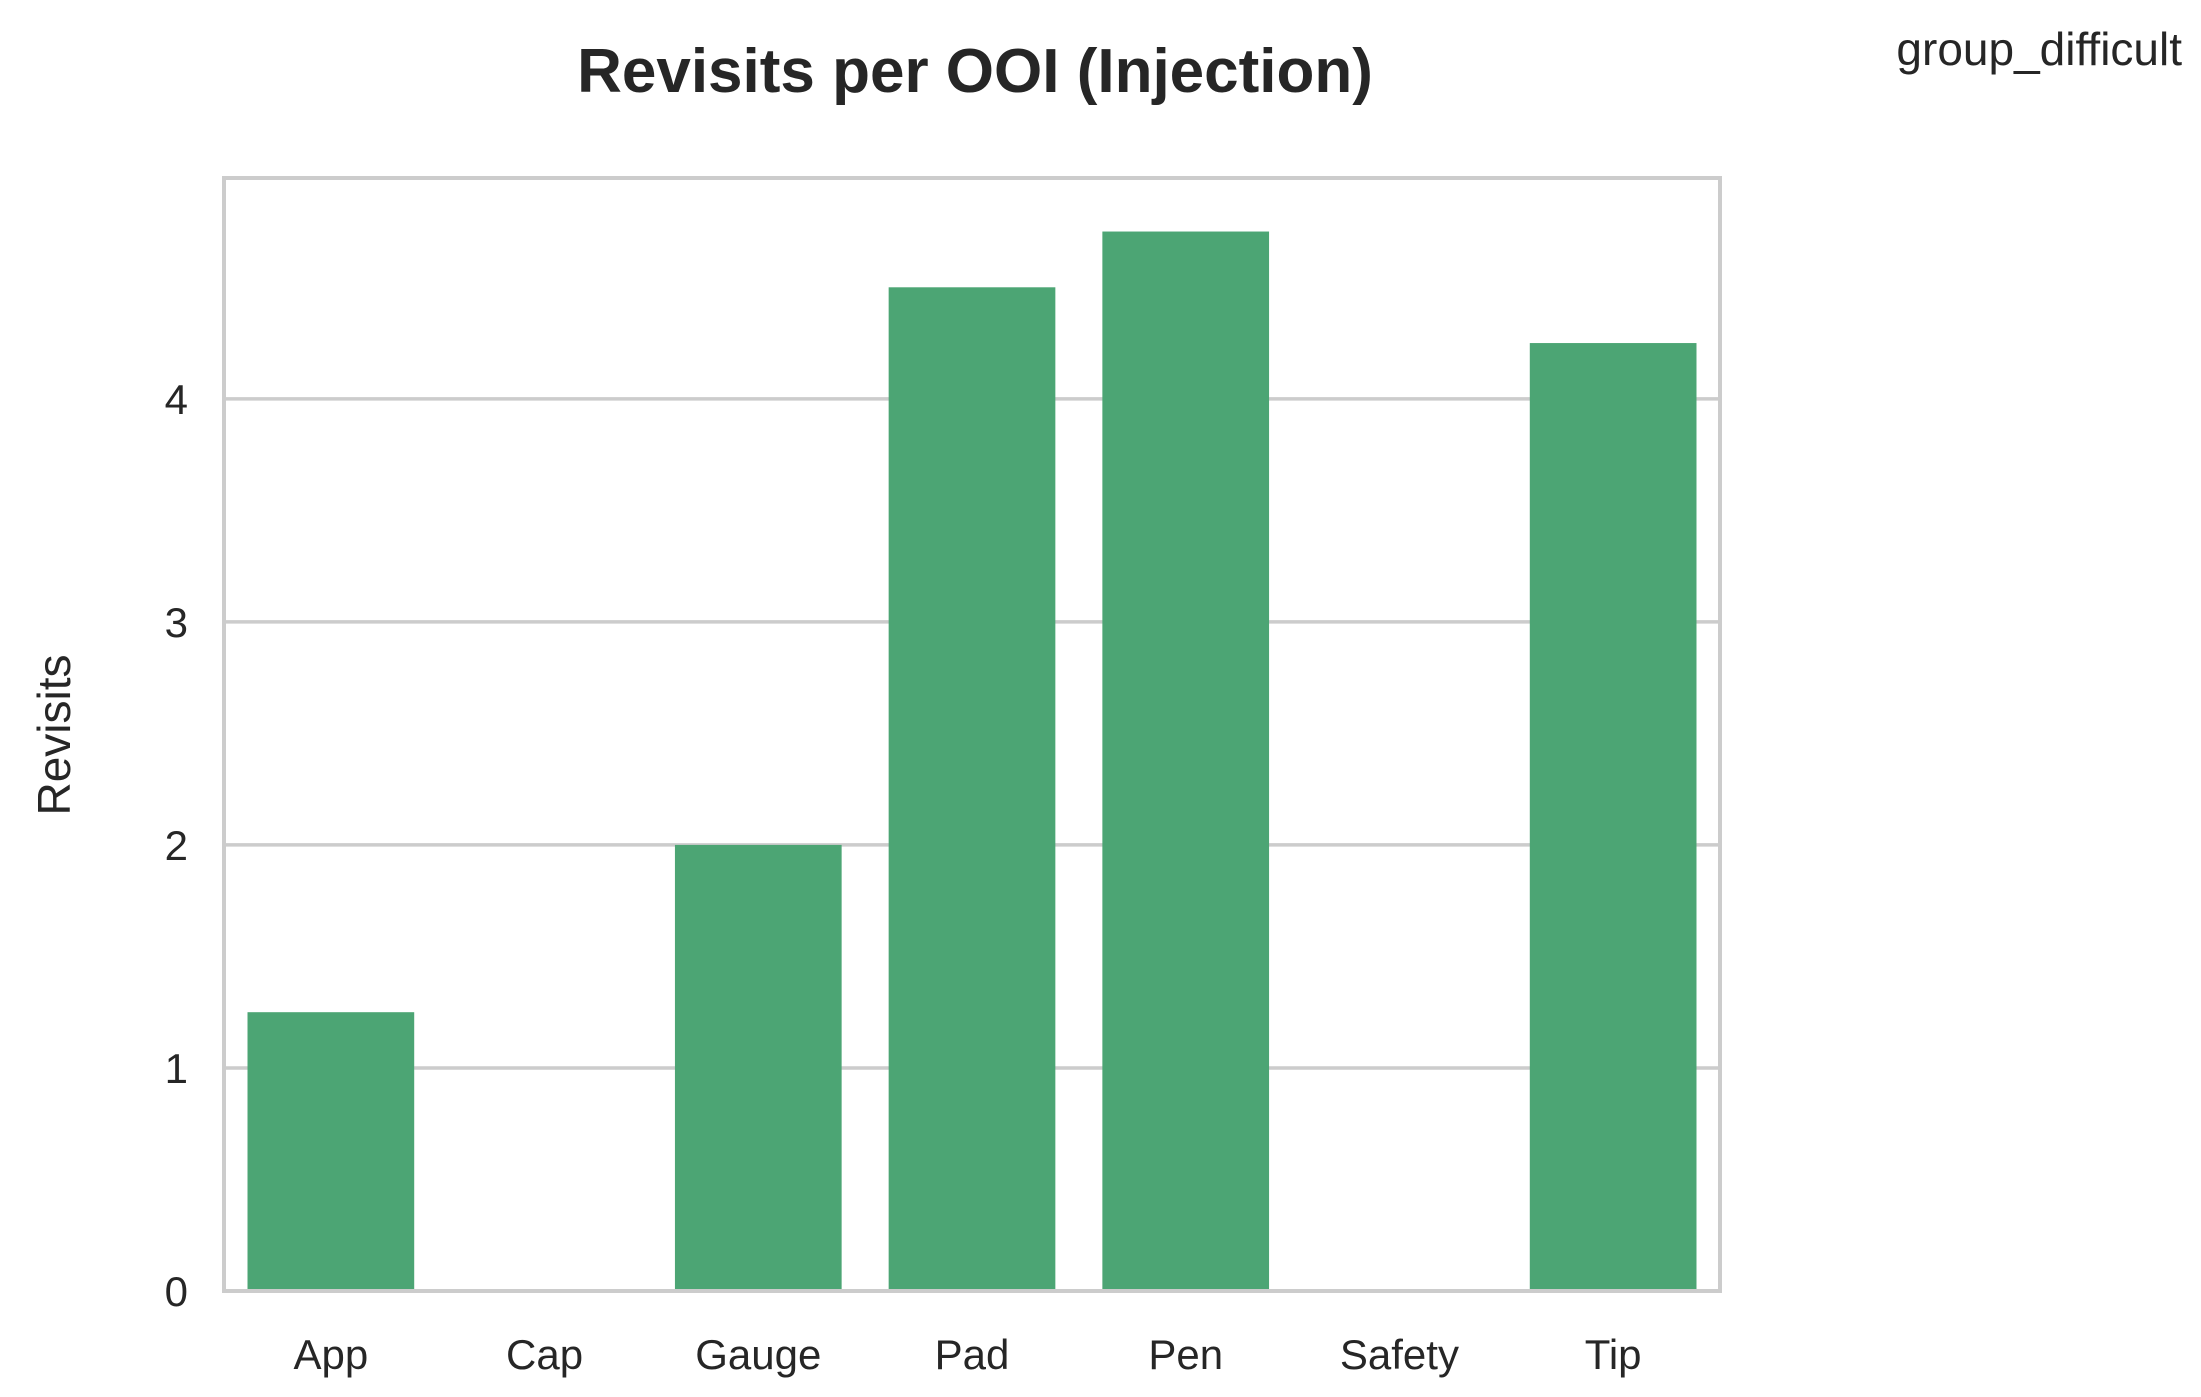  I want to click on bar-pad, so click(972, 789).